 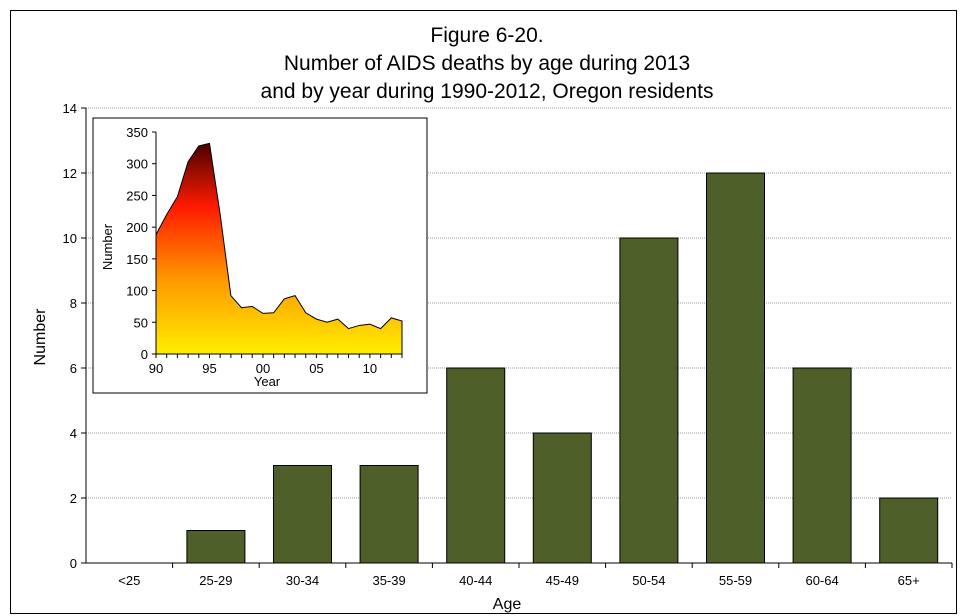 I want to click on x-tick-label: 30-34, so click(x=302, y=580).